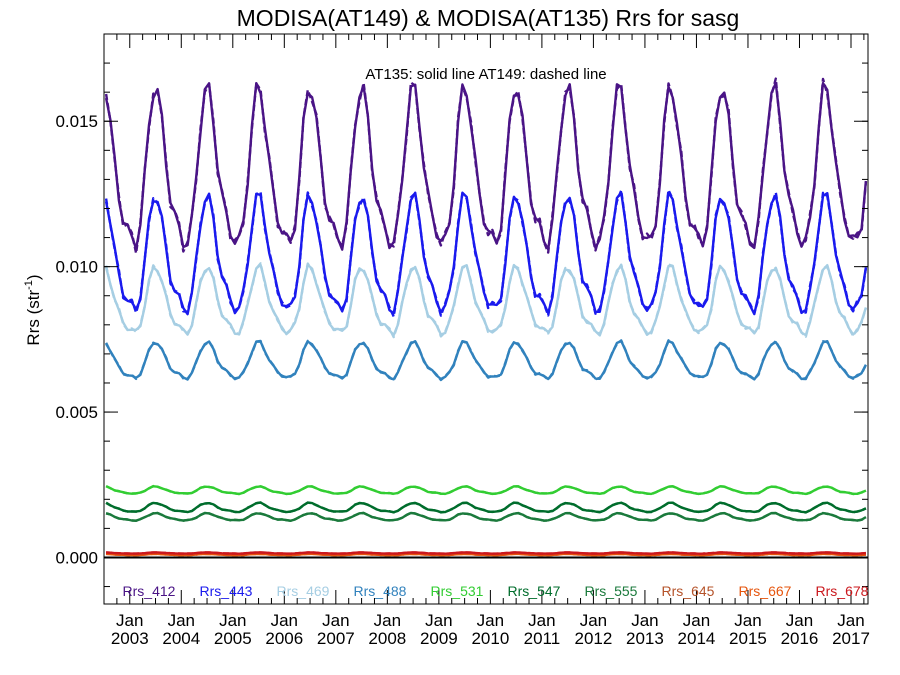  Describe the element at coordinates (439, 638) in the screenshot. I see `x-tick-label-year: 2009` at that location.